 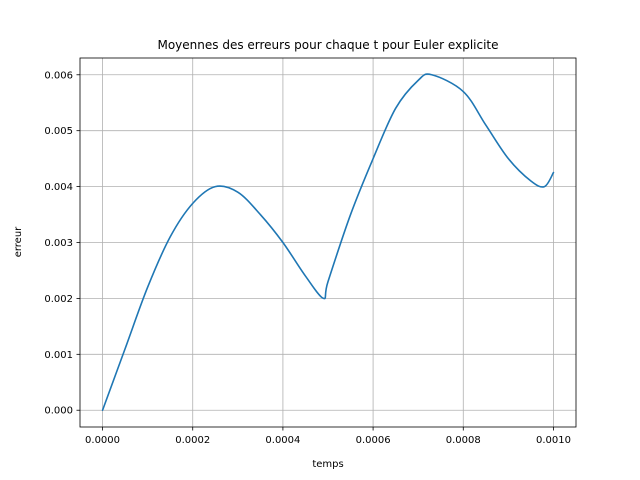 I want to click on y-tick-label: 0.005, so click(x=58, y=131).